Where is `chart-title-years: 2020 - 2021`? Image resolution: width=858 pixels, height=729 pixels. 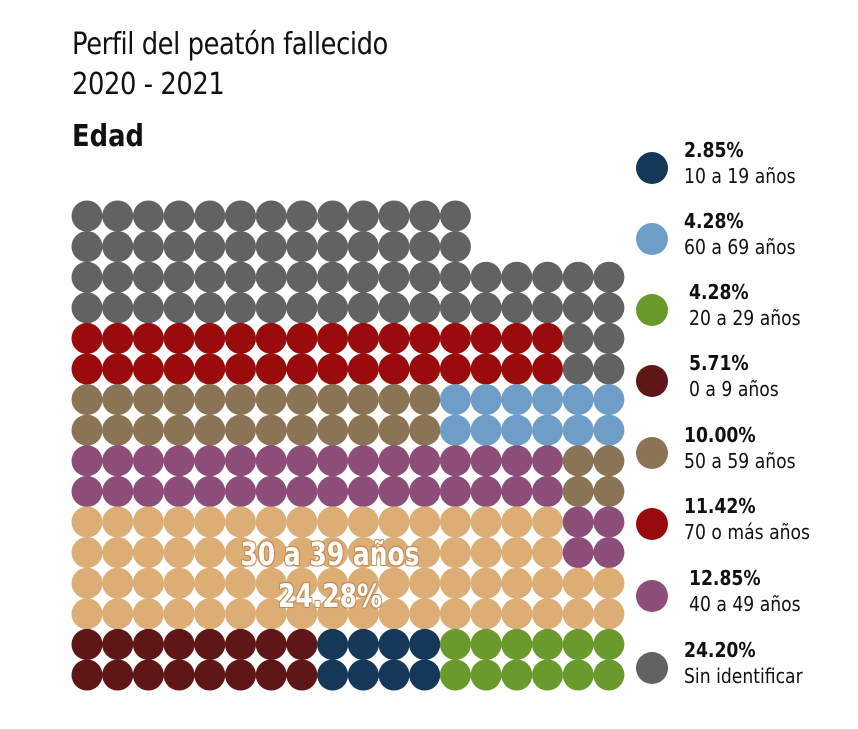
chart-title-years: 2020 - 2021 is located at coordinates (148, 84).